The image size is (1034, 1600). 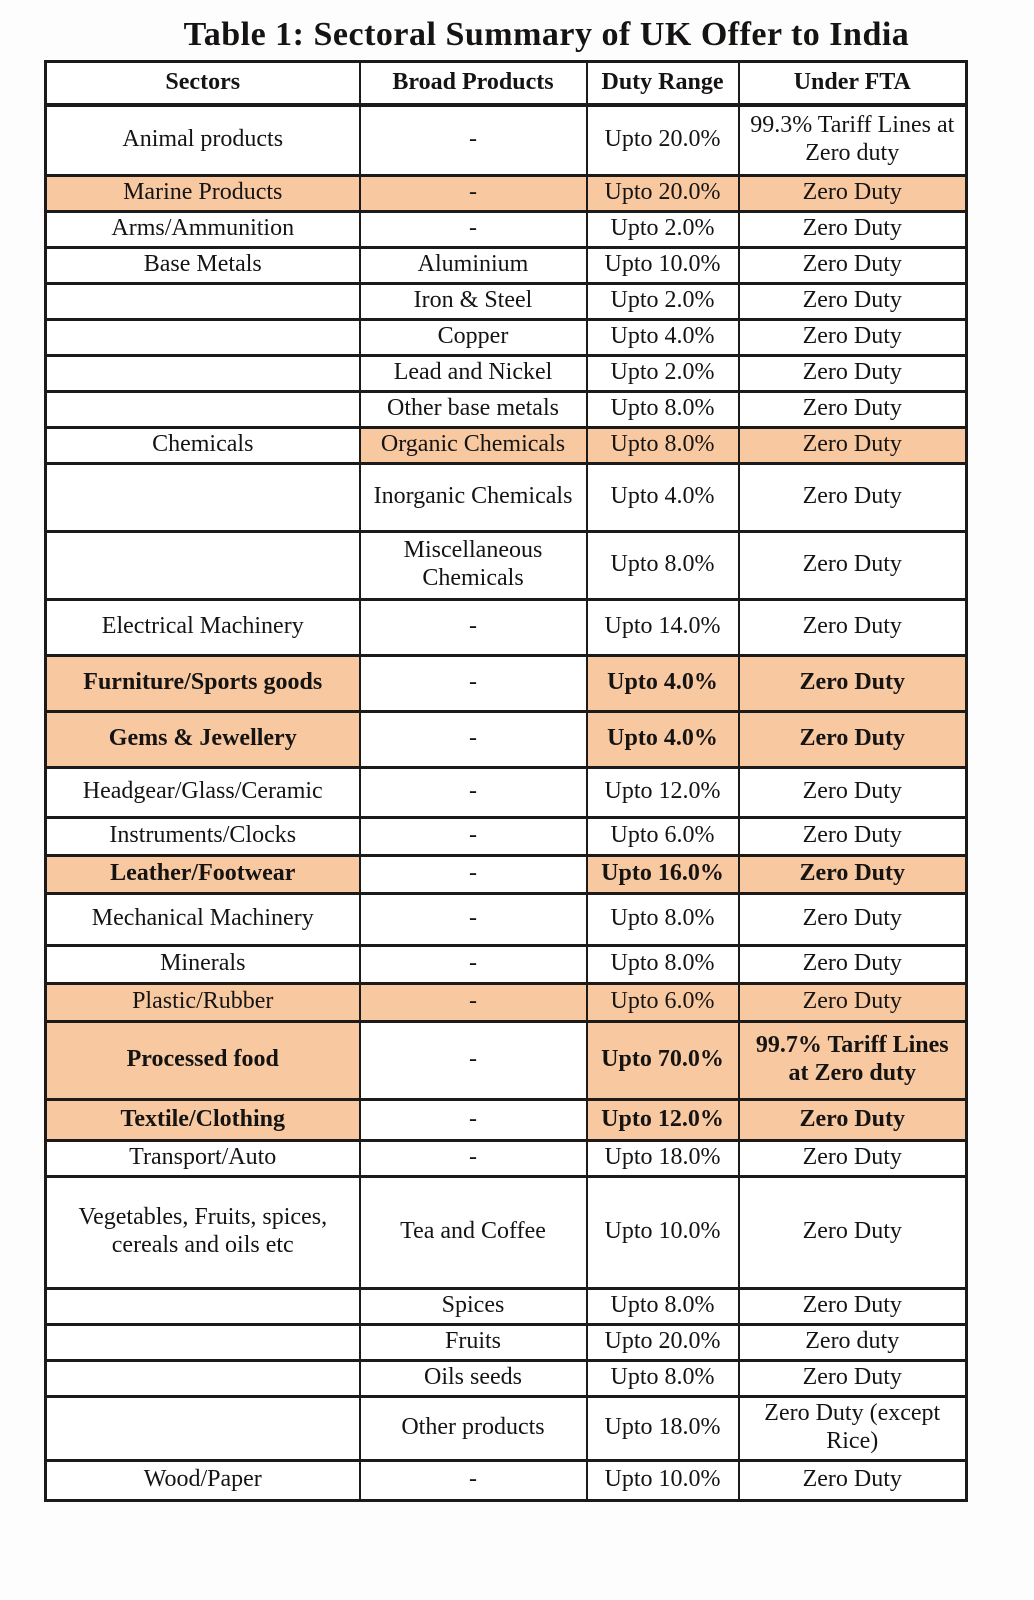 I want to click on table-row: Fruits Upto 20.0% Zero duty, so click(x=506, y=1342).